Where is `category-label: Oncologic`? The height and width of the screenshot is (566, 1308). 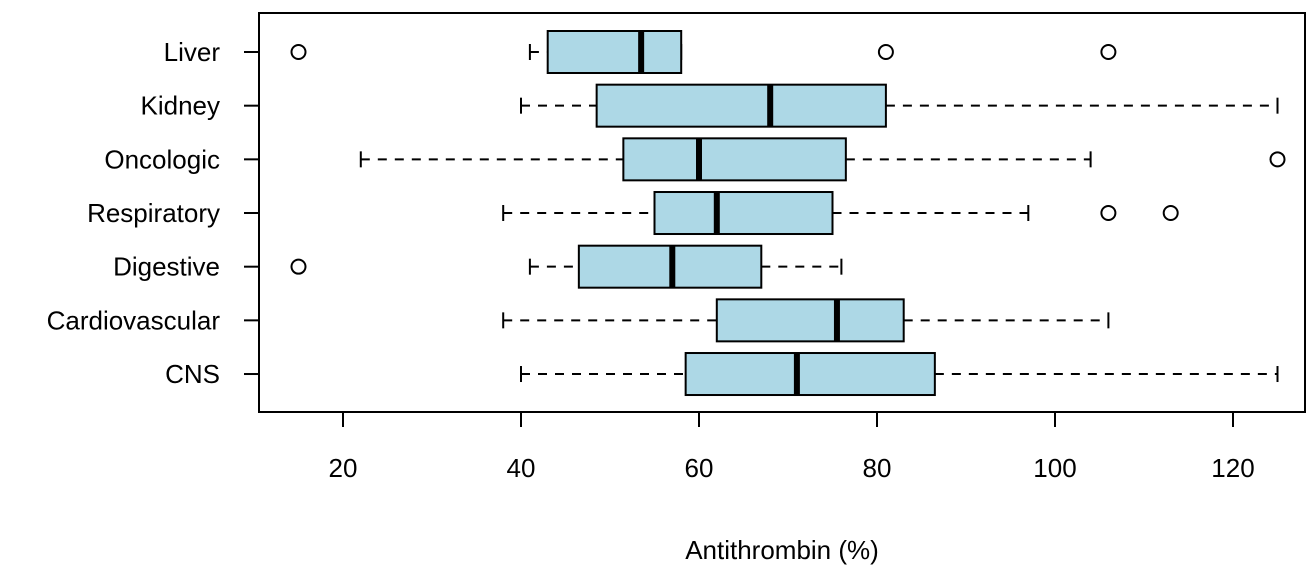 category-label: Oncologic is located at coordinates (162, 159).